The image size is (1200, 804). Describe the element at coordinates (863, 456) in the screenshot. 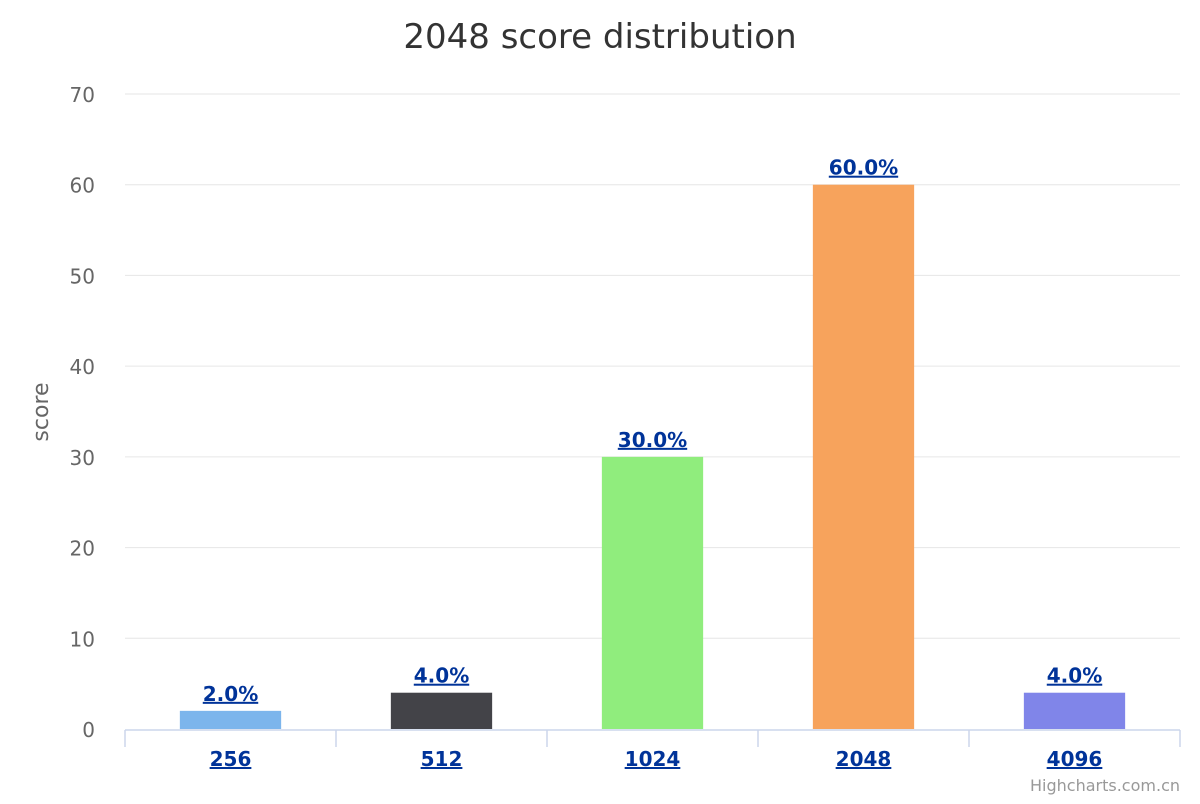

I see `bar-2048` at that location.